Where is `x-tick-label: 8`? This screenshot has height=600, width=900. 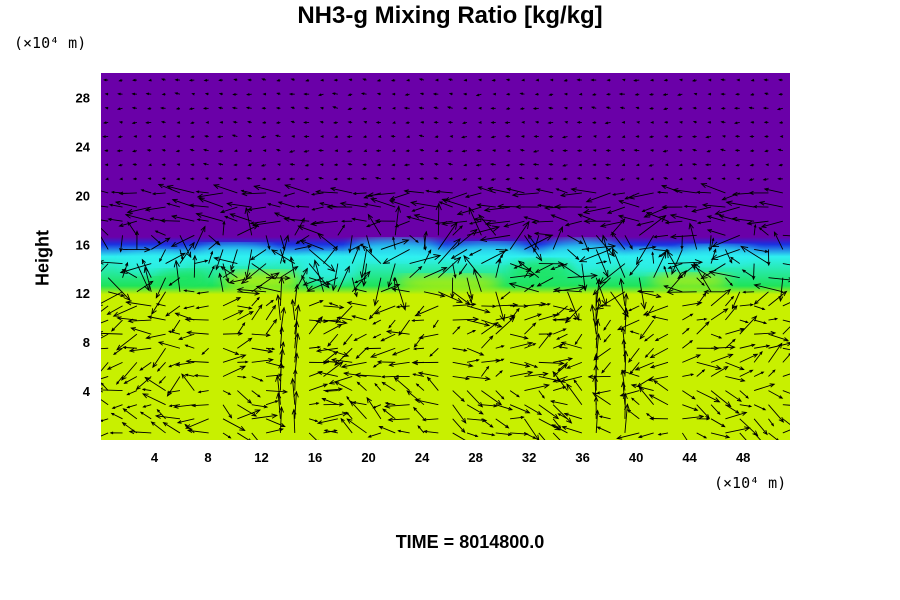
x-tick-label: 8 is located at coordinates (207, 457).